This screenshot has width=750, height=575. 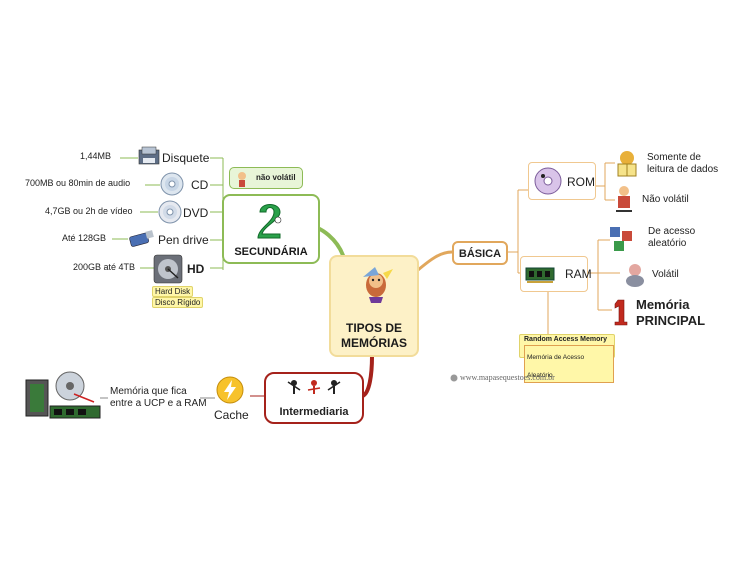 What do you see at coordinates (621, 312) in the screenshot?
I see `number-one-icon` at bounding box center [621, 312].